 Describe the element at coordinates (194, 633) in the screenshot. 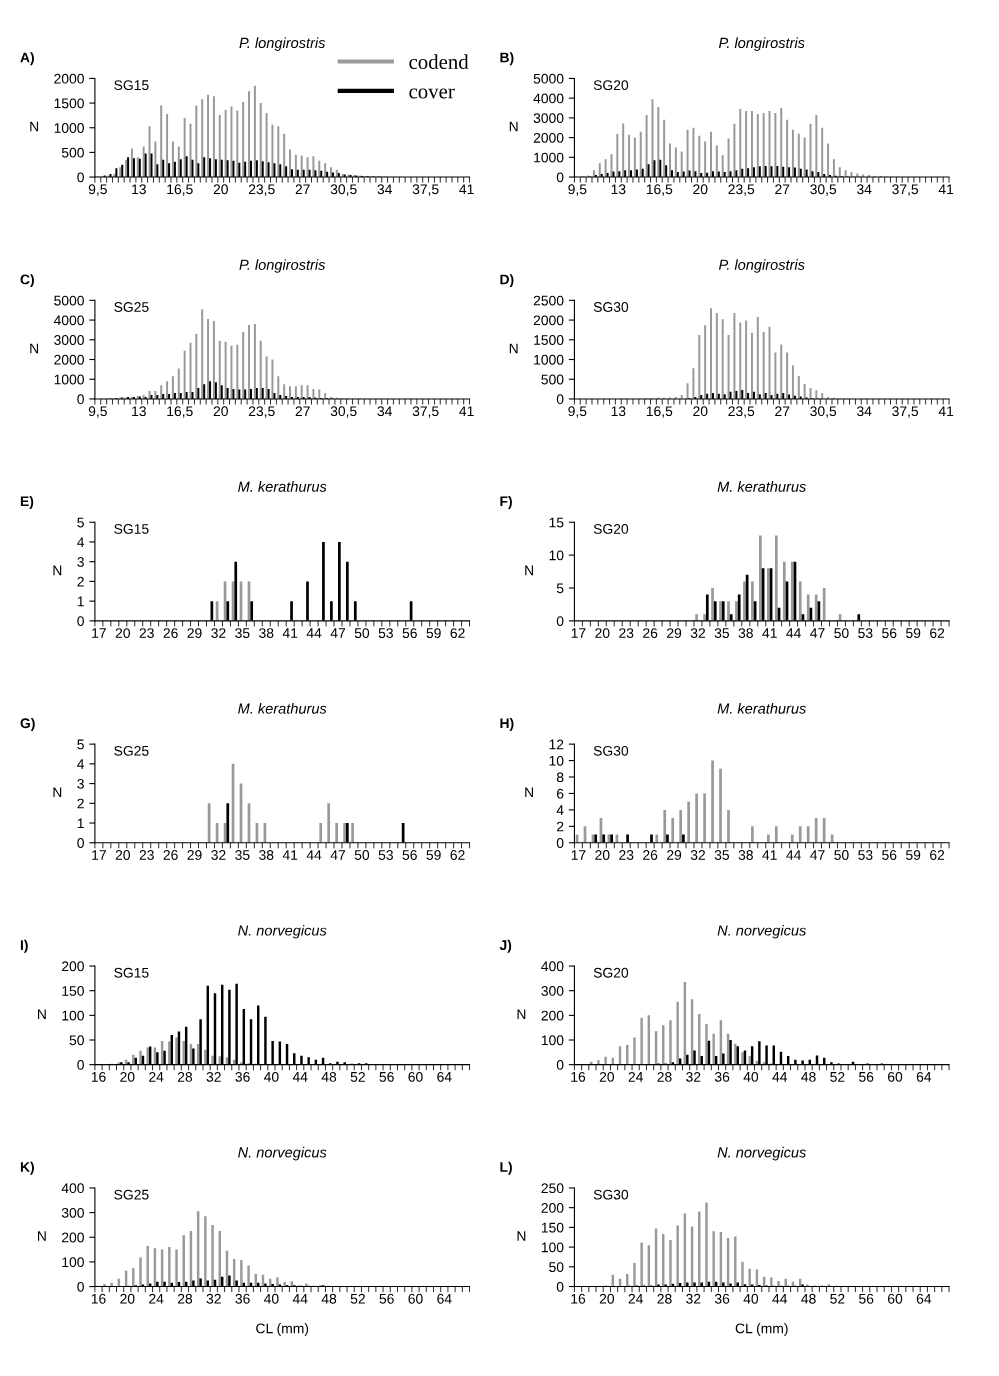

I see `x-tick-label: 29` at that location.